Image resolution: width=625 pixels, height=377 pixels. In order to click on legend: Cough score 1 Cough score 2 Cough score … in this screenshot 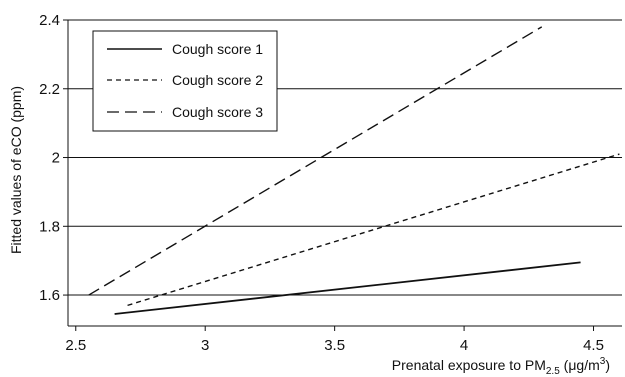, I will do `click(185, 81)`.